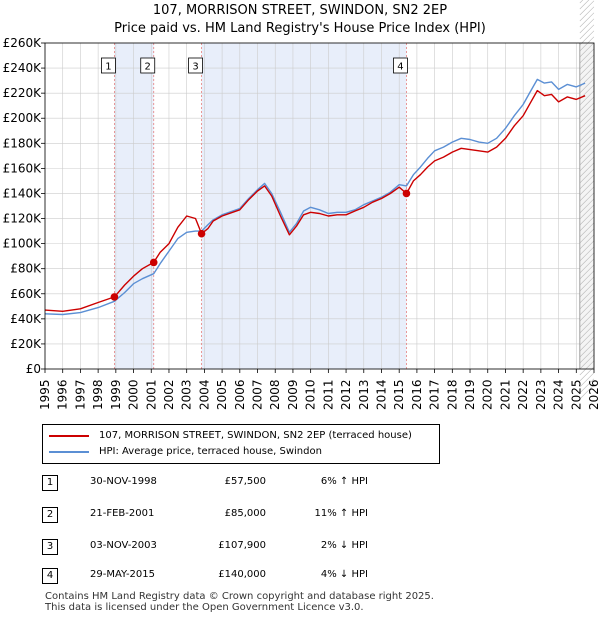 The height and width of the screenshot is (620, 600). Describe the element at coordinates (63, 394) in the screenshot. I see `x-tick-label: 1996` at that location.